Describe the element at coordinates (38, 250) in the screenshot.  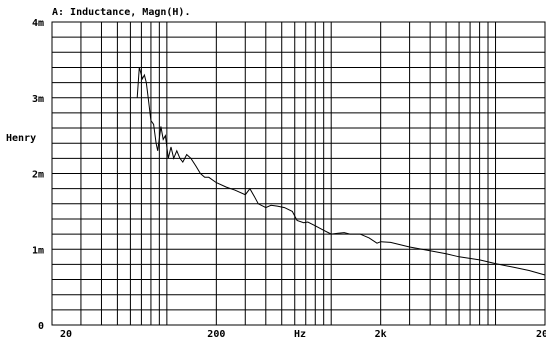
I see `y-tick-label: 1m` at that location.